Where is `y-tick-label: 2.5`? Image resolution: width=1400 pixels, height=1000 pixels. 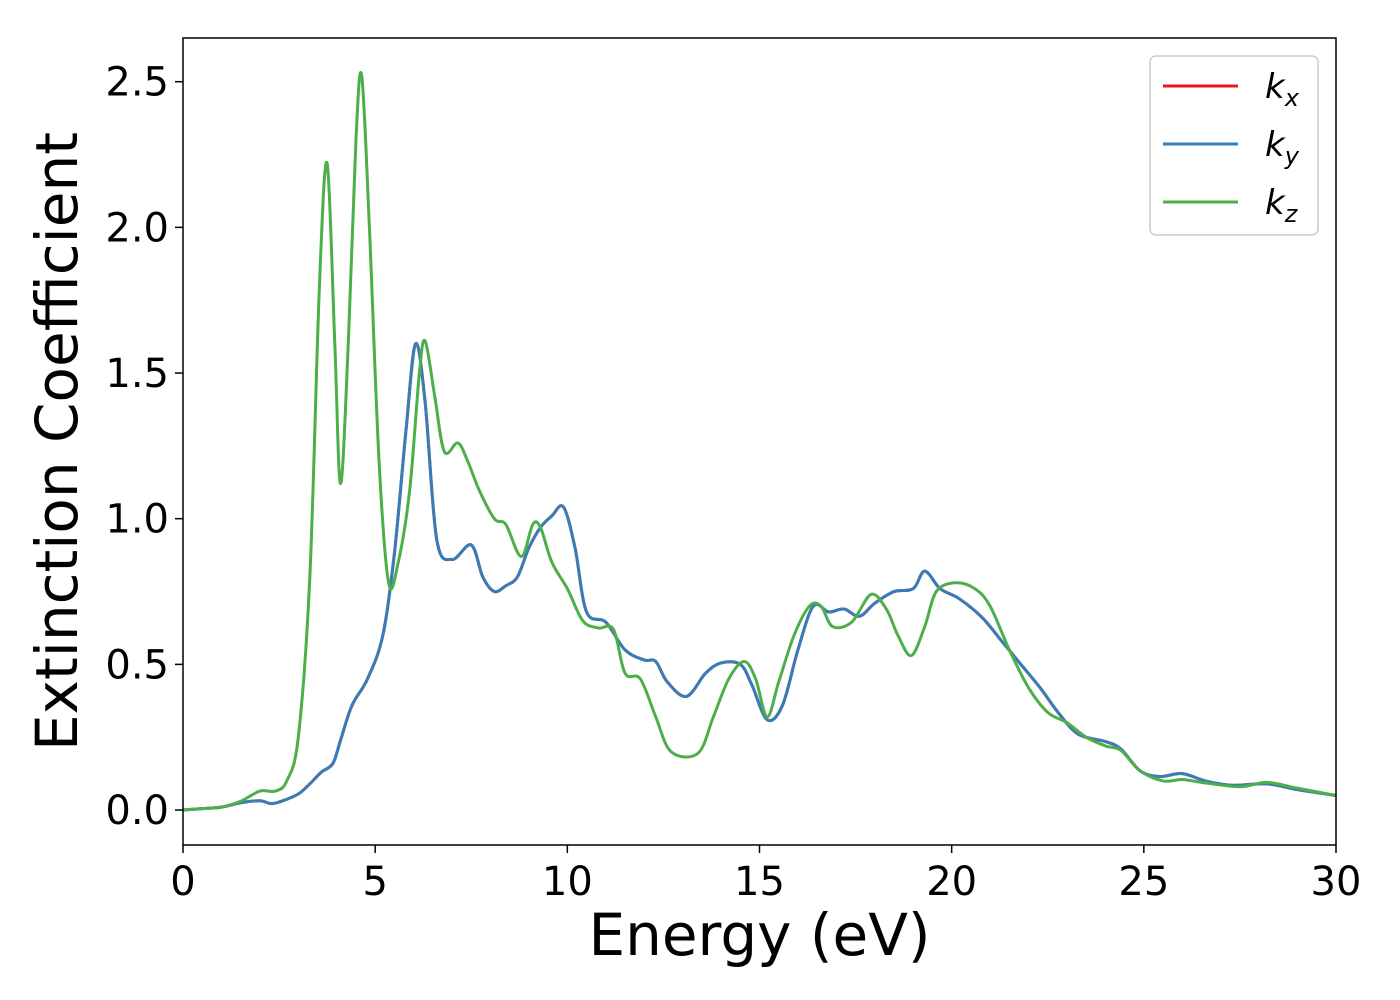 y-tick-label: 2.5 is located at coordinates (137, 83).